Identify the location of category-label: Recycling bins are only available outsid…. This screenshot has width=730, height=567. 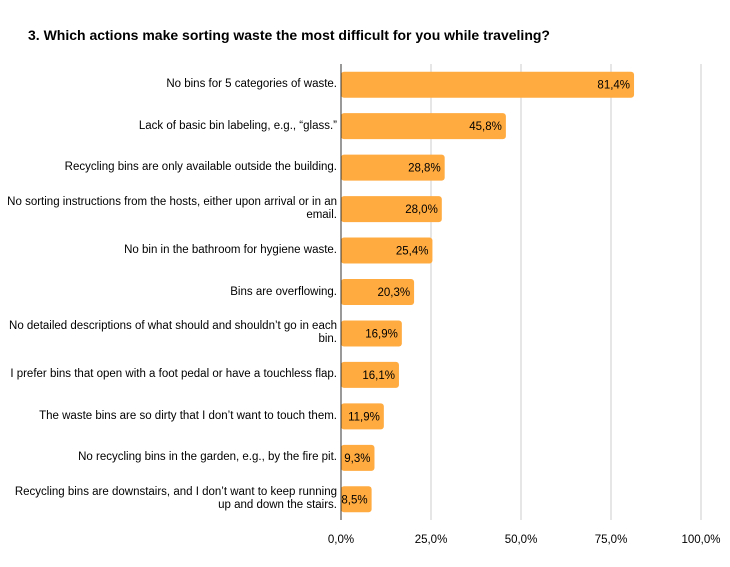
(200, 167).